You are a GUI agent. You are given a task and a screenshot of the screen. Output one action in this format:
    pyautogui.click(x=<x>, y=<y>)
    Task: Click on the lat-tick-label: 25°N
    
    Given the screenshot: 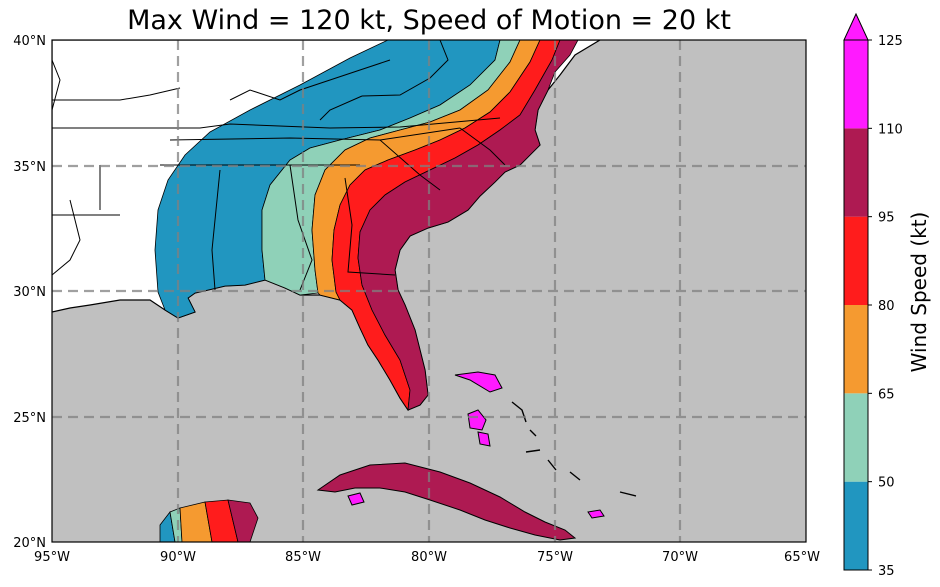 What is the action you would take?
    pyautogui.click(x=29, y=418)
    